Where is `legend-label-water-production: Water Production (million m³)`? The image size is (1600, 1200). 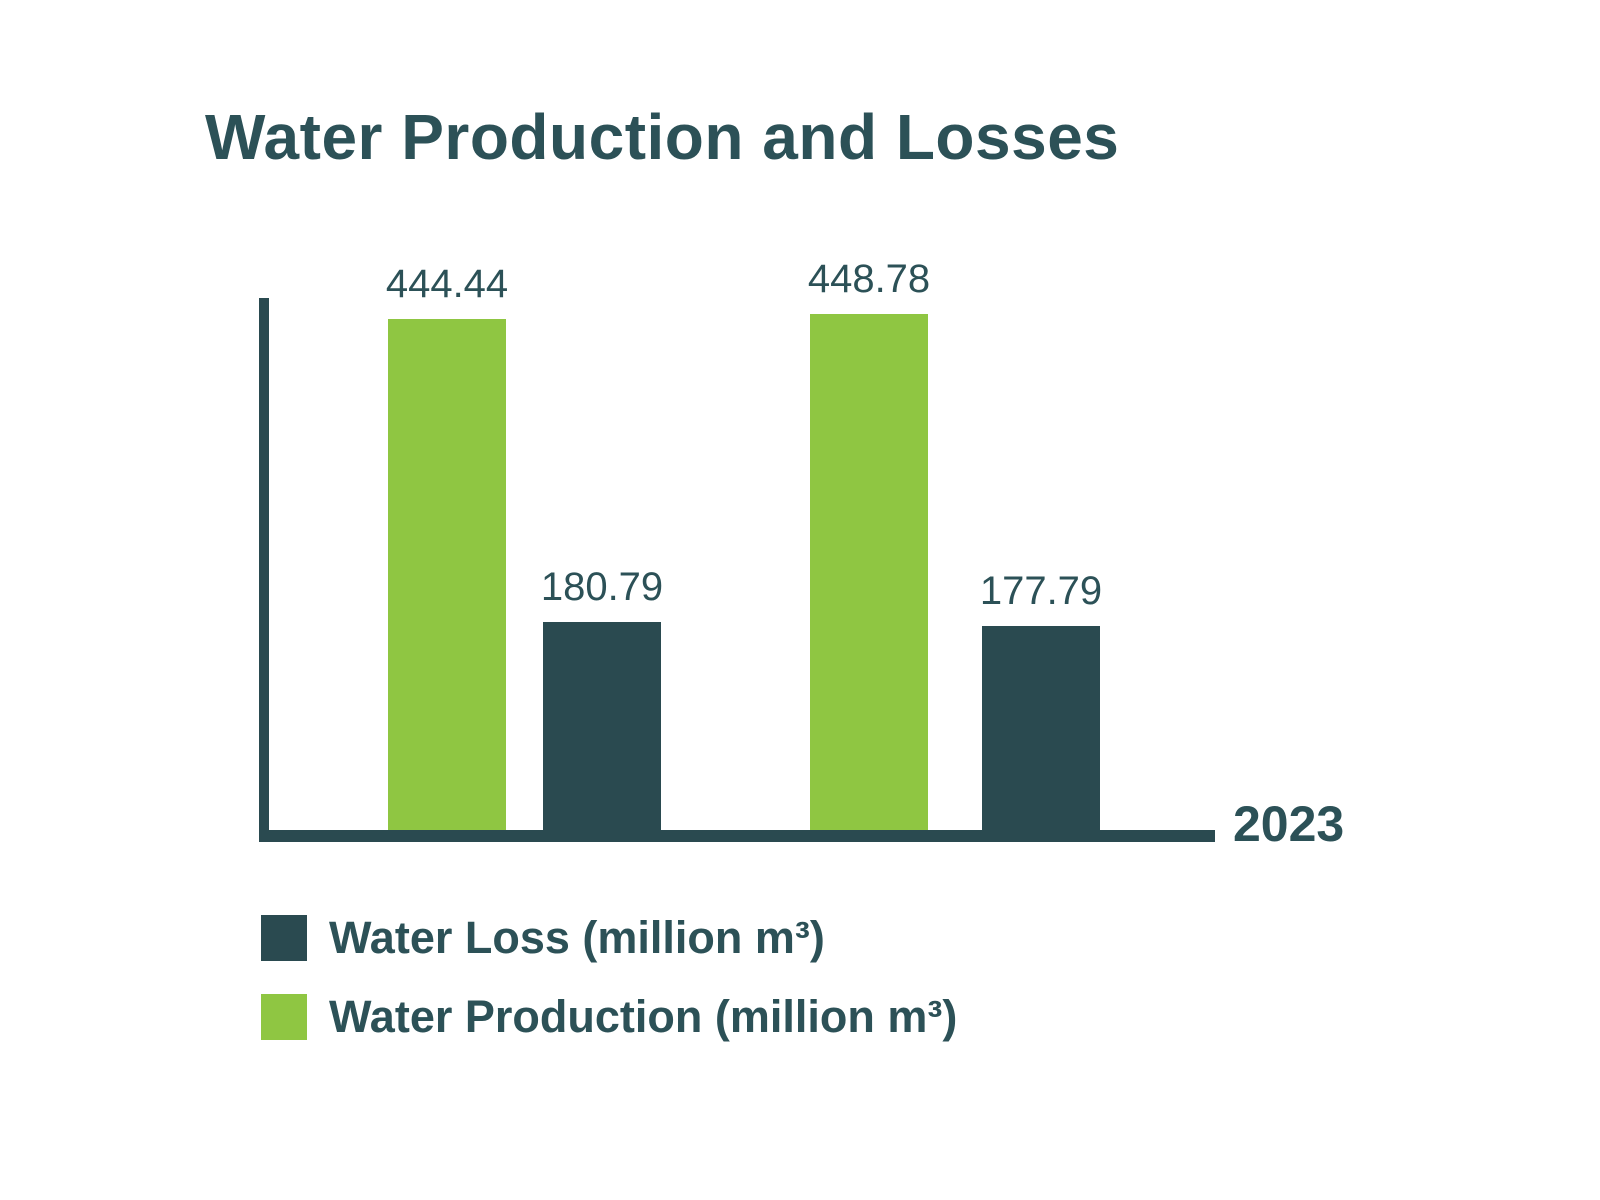 legend-label-water-production: Water Production (million m³) is located at coordinates (643, 1016).